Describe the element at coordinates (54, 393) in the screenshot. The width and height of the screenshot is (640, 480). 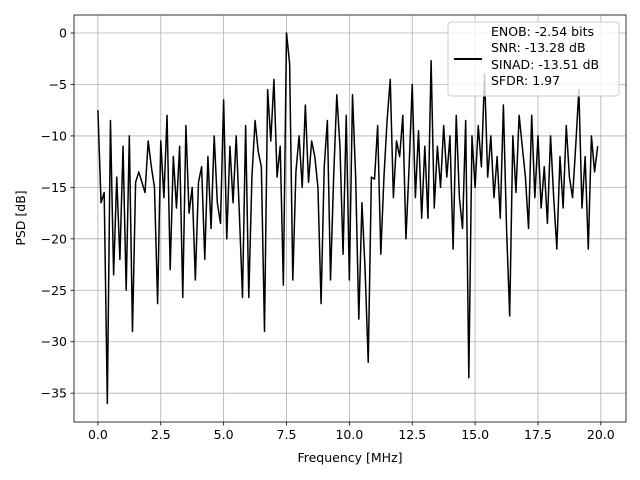
I see `y-tick-label: −35` at that location.